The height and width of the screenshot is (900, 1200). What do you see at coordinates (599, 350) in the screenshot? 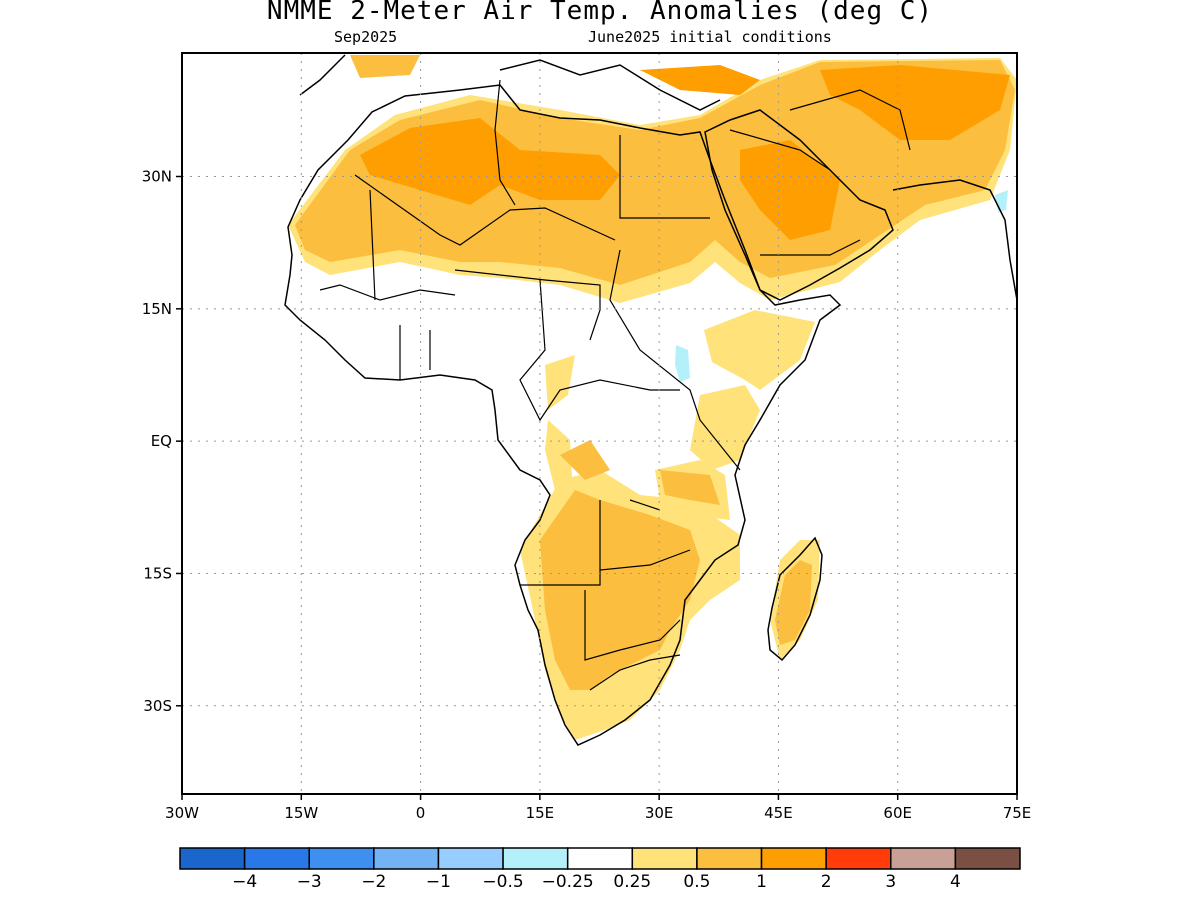
I see `border-central` at bounding box center [599, 350].